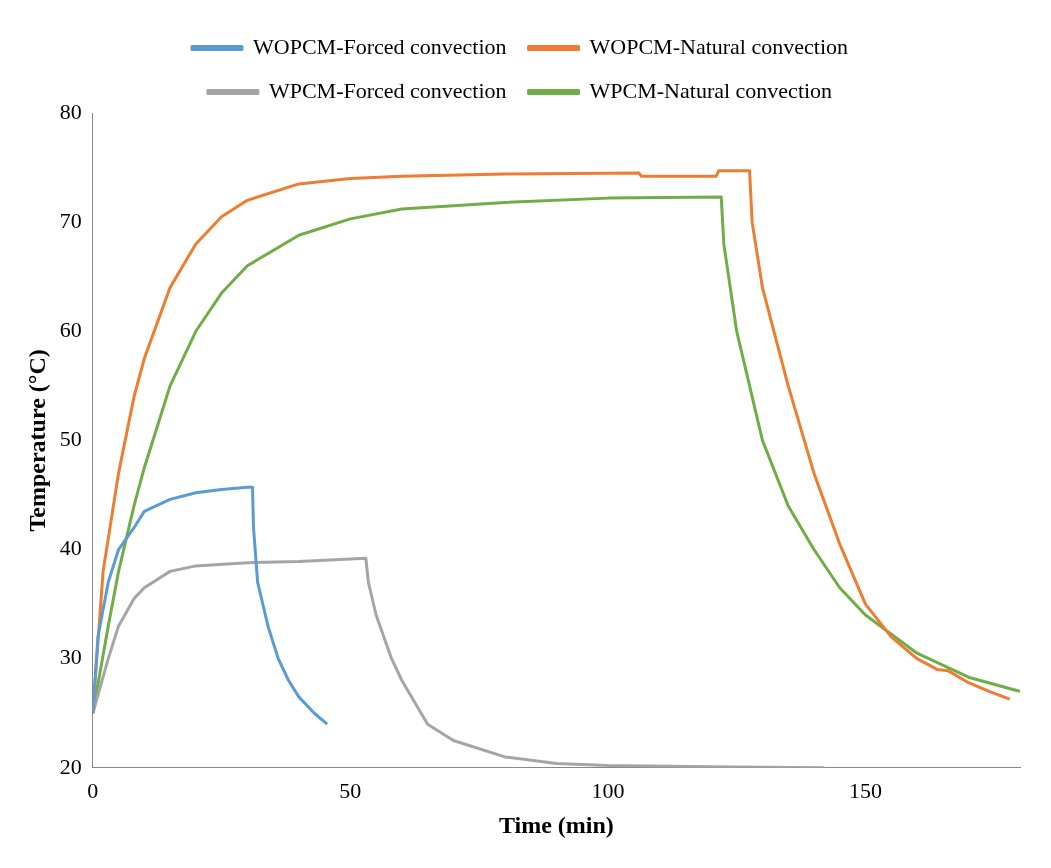 The height and width of the screenshot is (868, 1051). Describe the element at coordinates (70, 548) in the screenshot. I see `y-tick-label: 40` at that location.